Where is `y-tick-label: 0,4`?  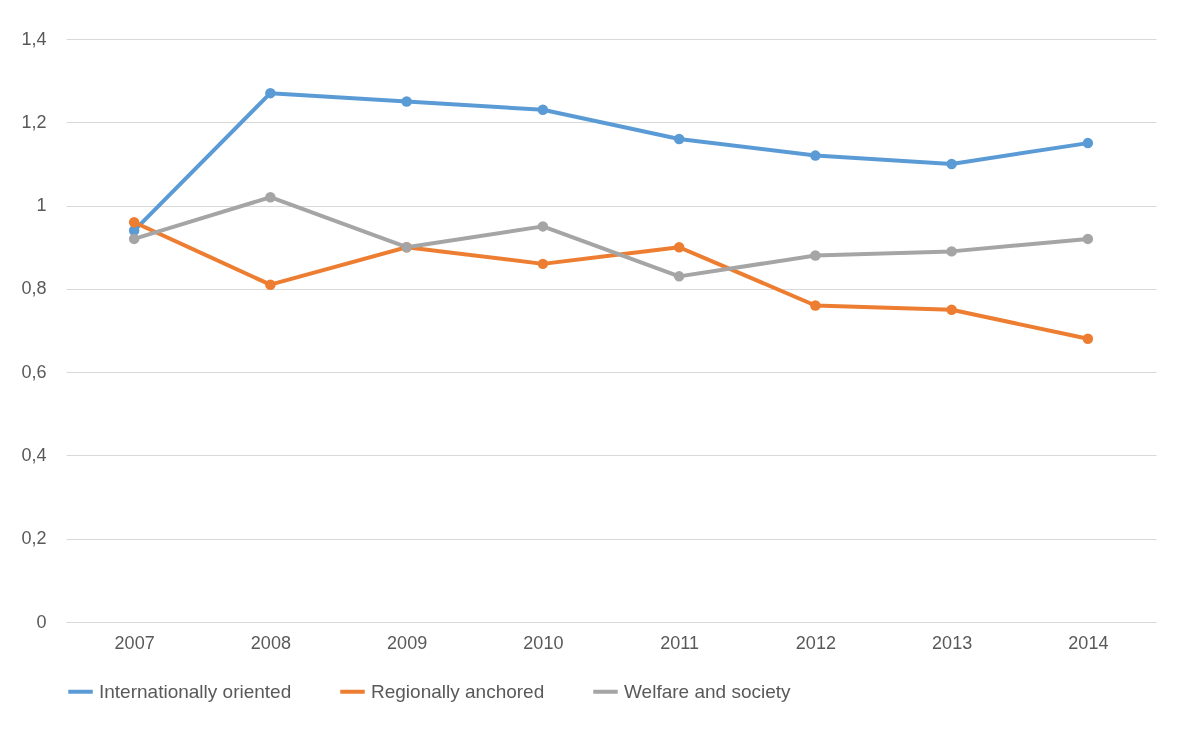 y-tick-label: 0,4 is located at coordinates (34, 454).